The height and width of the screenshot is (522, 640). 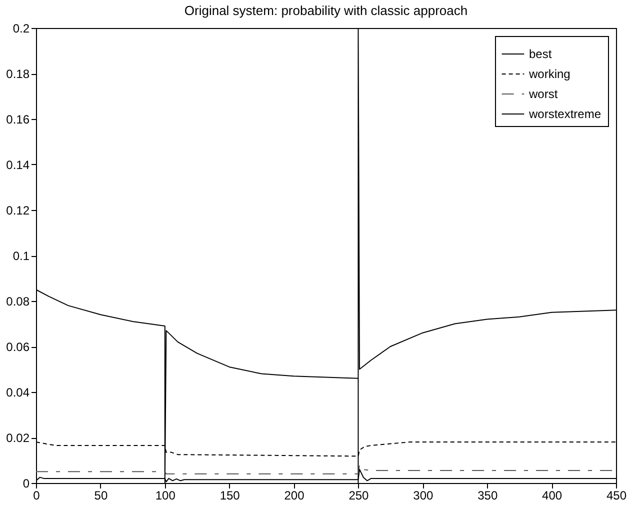 I want to click on x-tick-label: 50, so click(x=101, y=495).